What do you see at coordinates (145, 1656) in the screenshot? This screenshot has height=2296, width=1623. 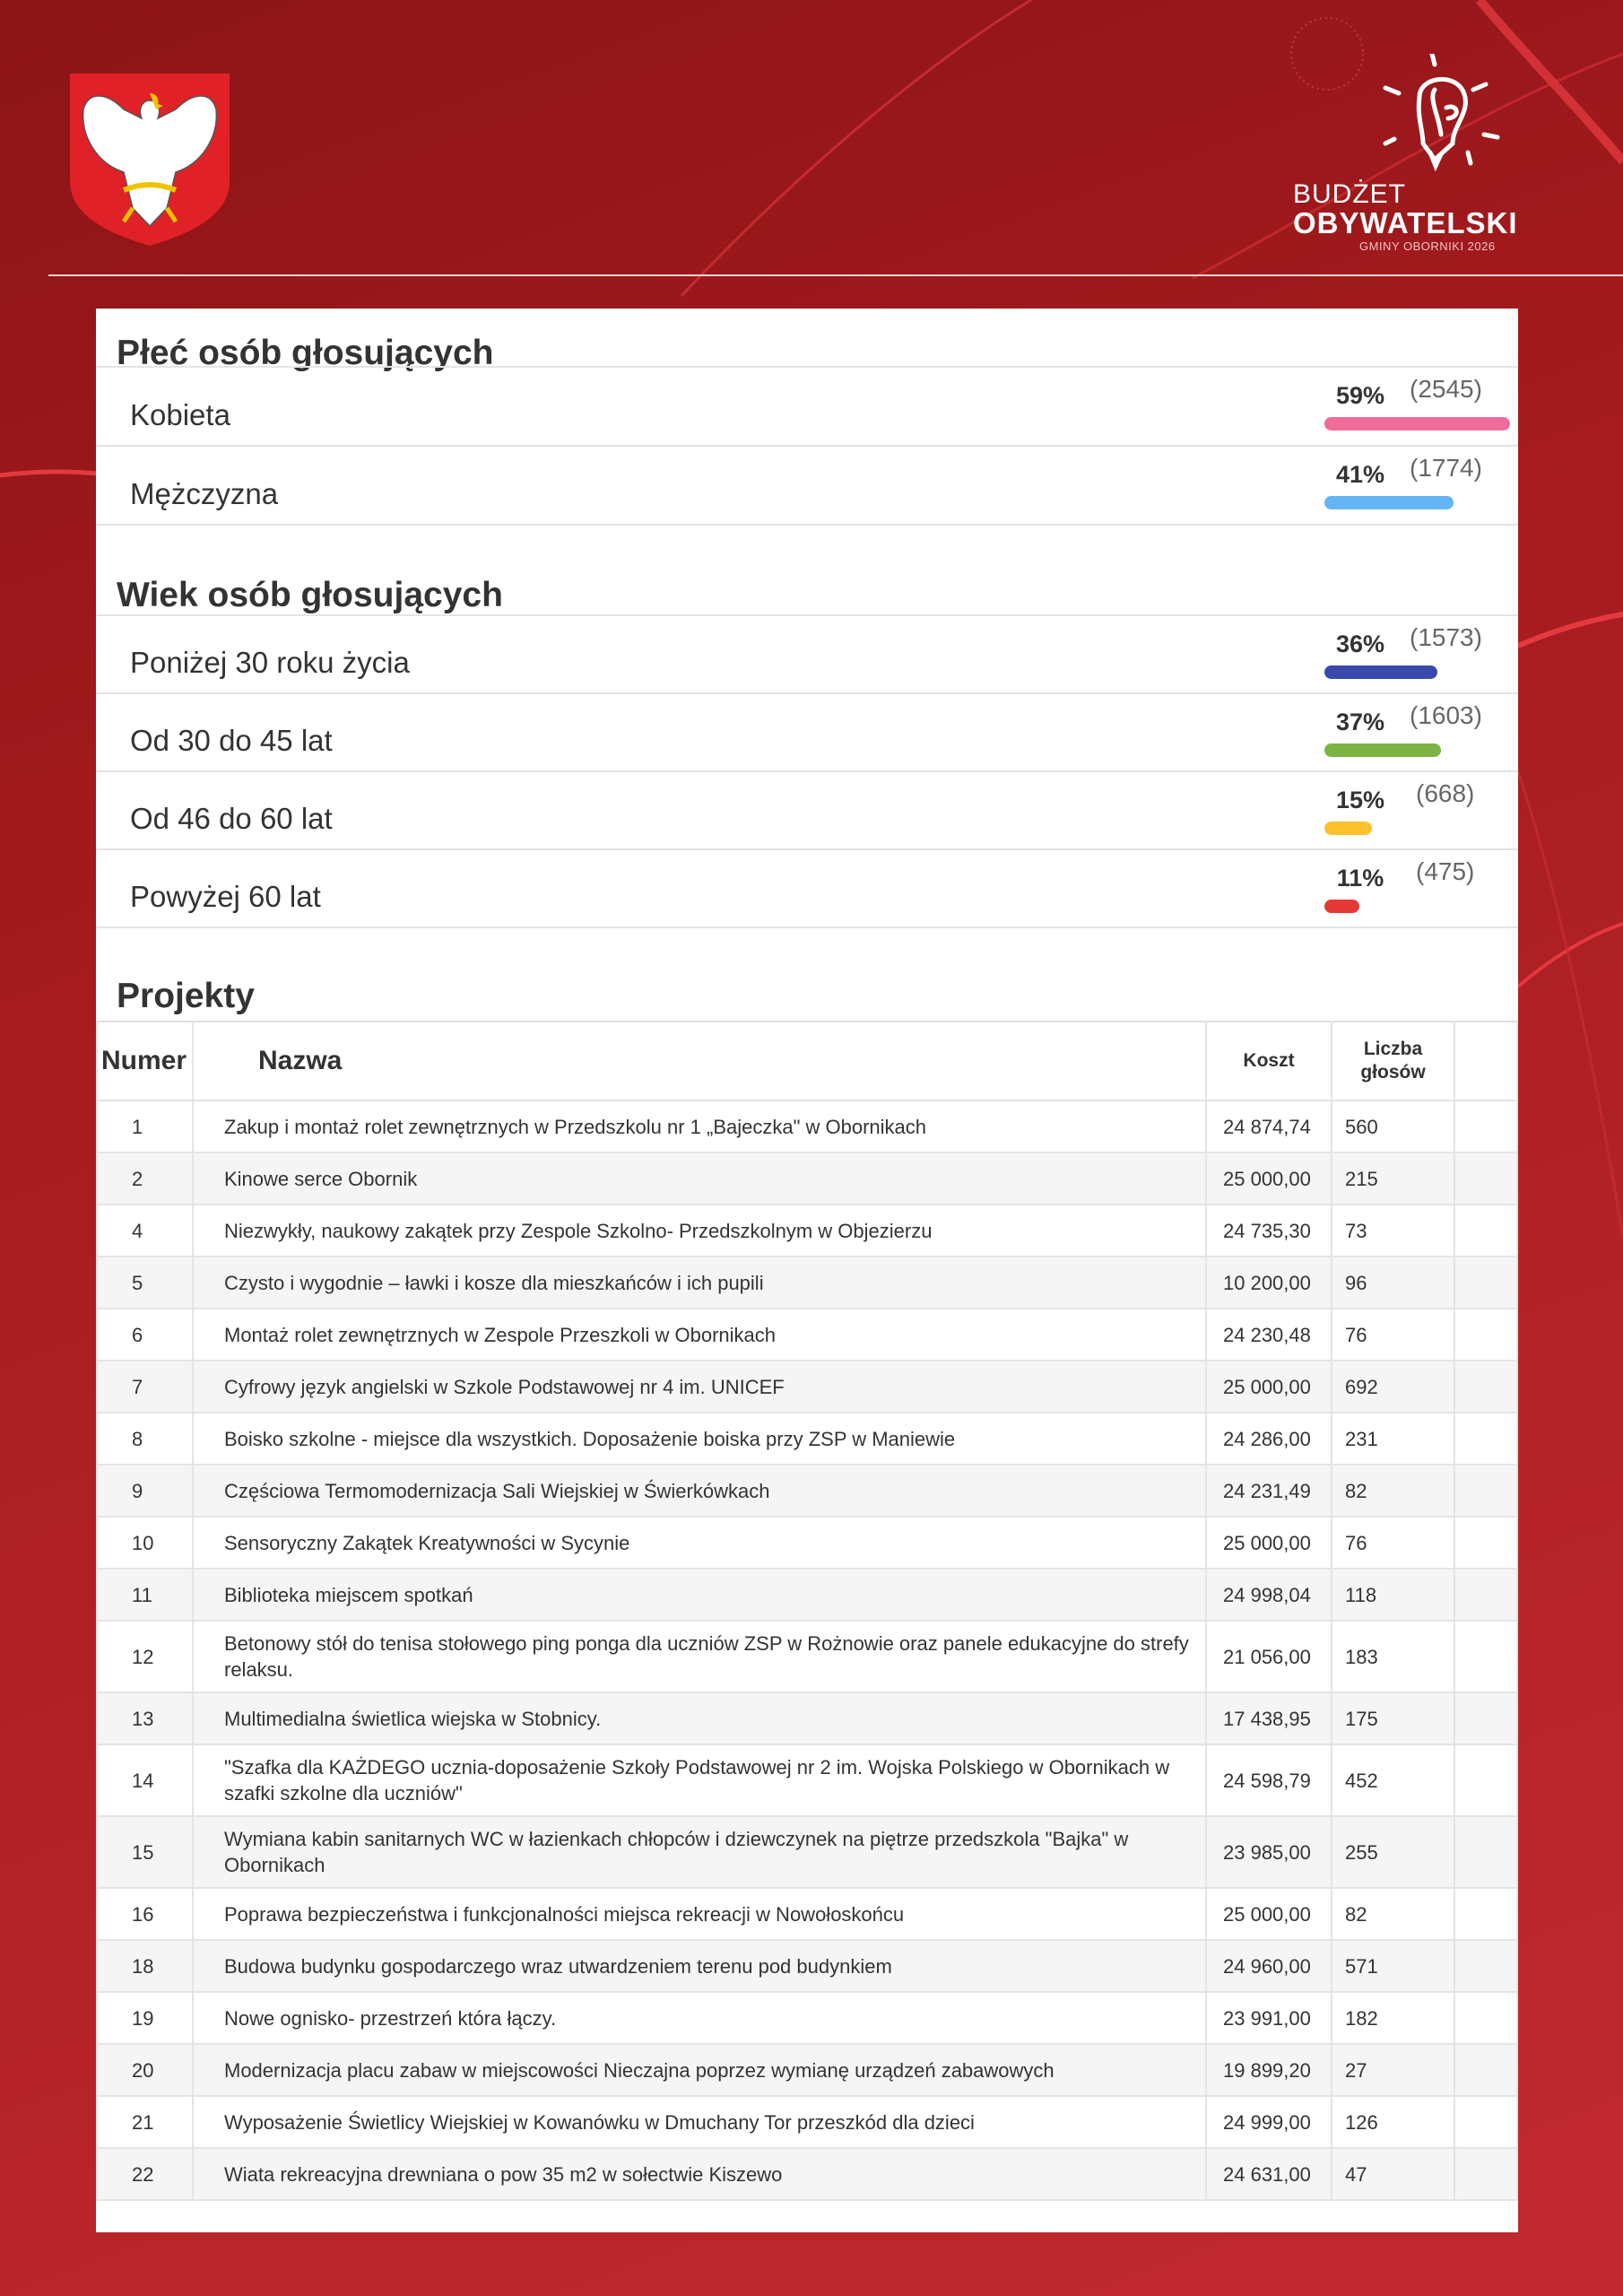 I see `cell-num: 12` at bounding box center [145, 1656].